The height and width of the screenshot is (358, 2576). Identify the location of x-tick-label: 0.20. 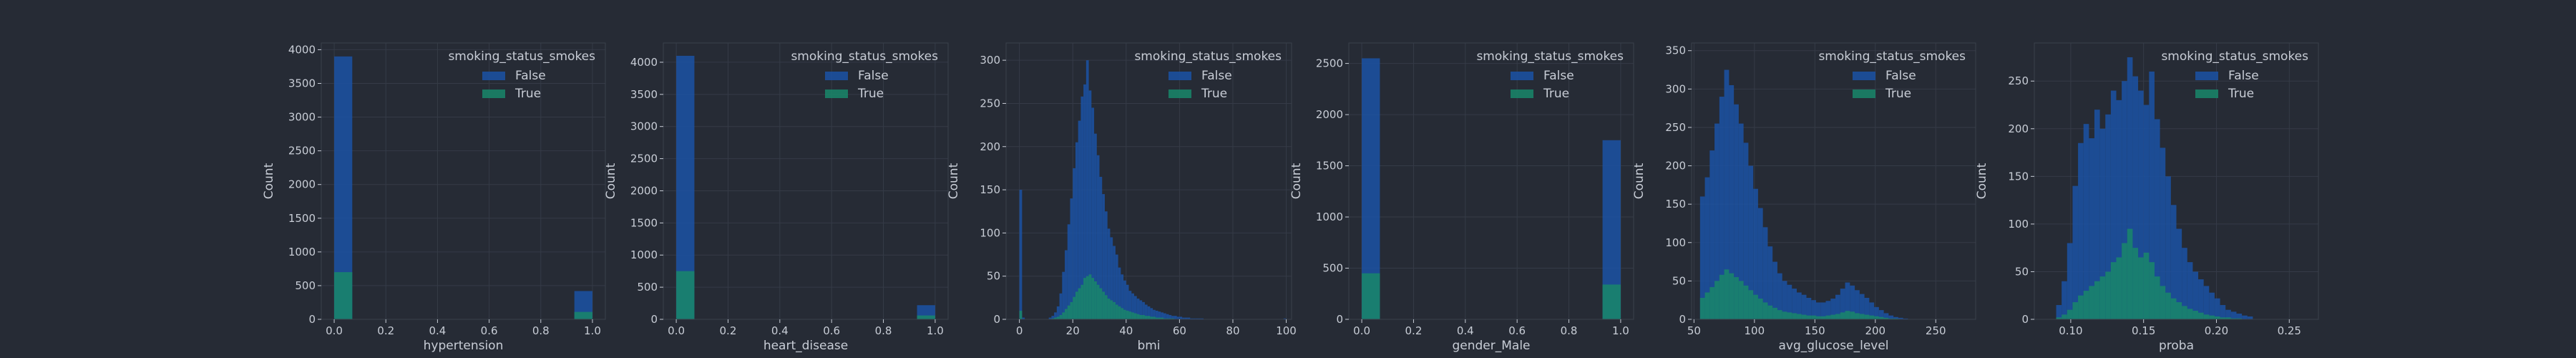
(2216, 330).